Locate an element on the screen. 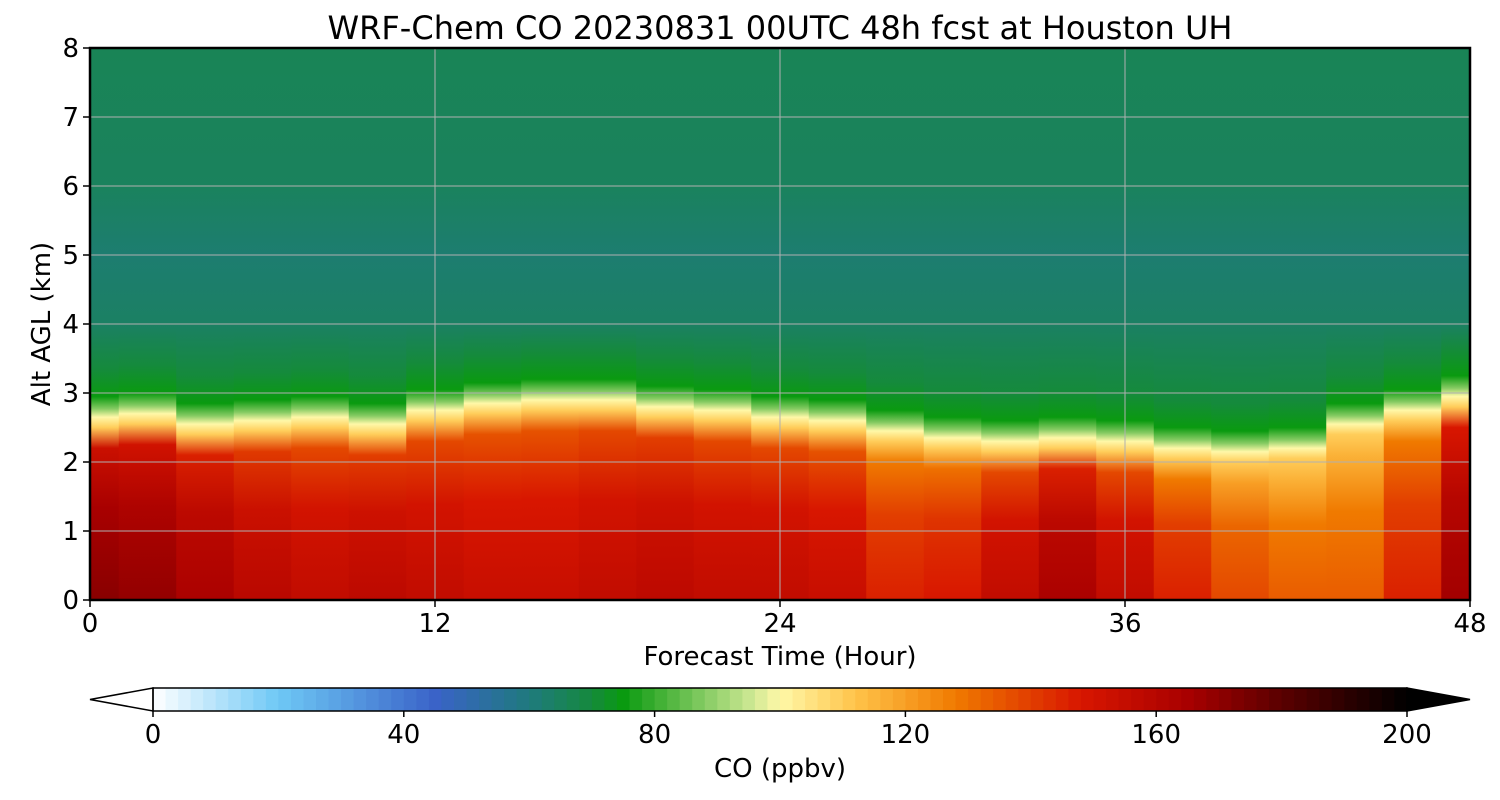  colorbar-frame is located at coordinates (780, 699).